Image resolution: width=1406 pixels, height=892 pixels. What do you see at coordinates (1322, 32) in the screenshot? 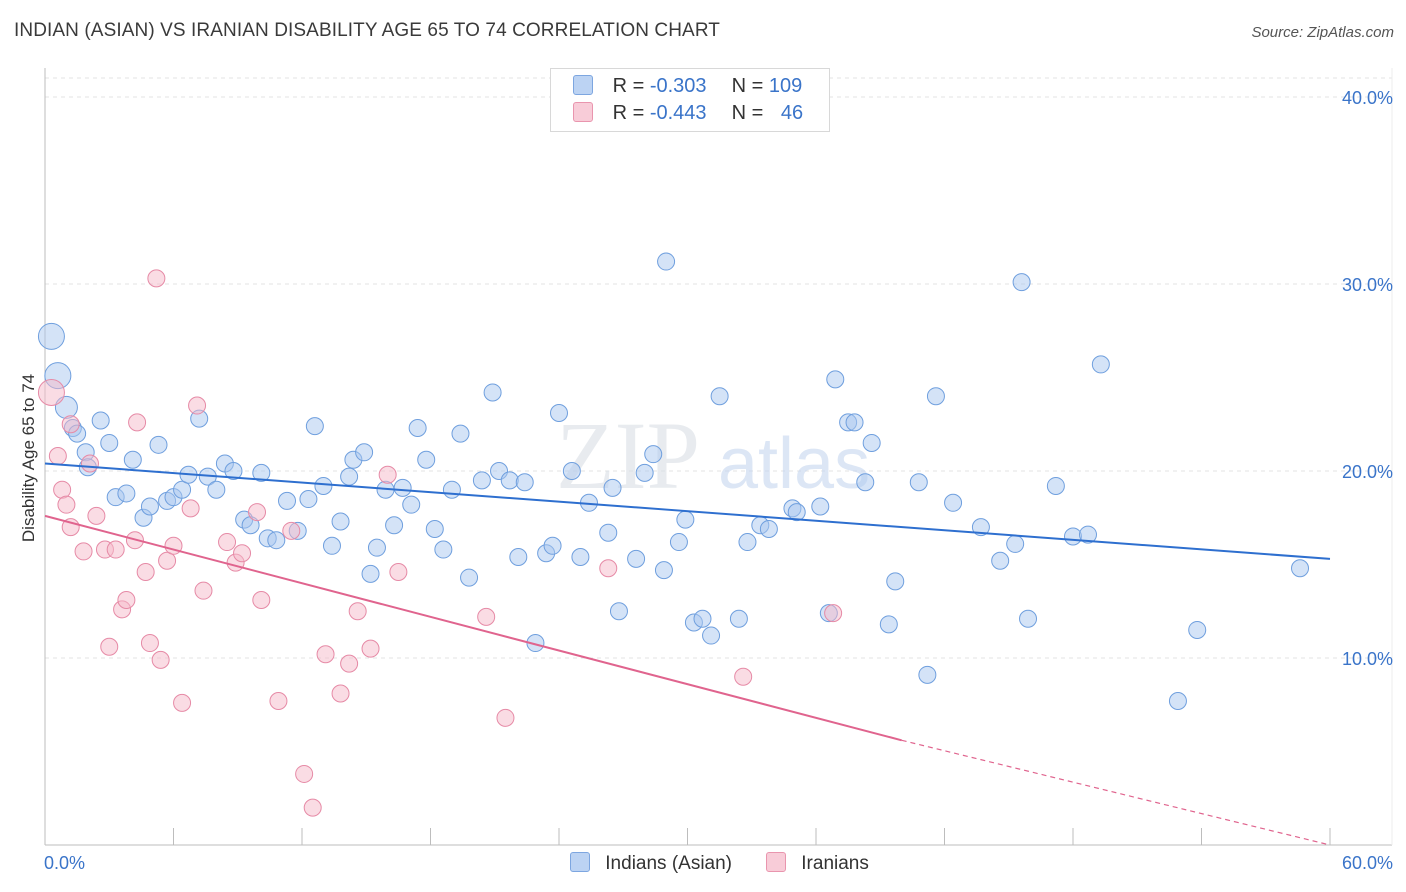
I see `source-label: Source: ZipAtlas.com` at bounding box center [1322, 32].